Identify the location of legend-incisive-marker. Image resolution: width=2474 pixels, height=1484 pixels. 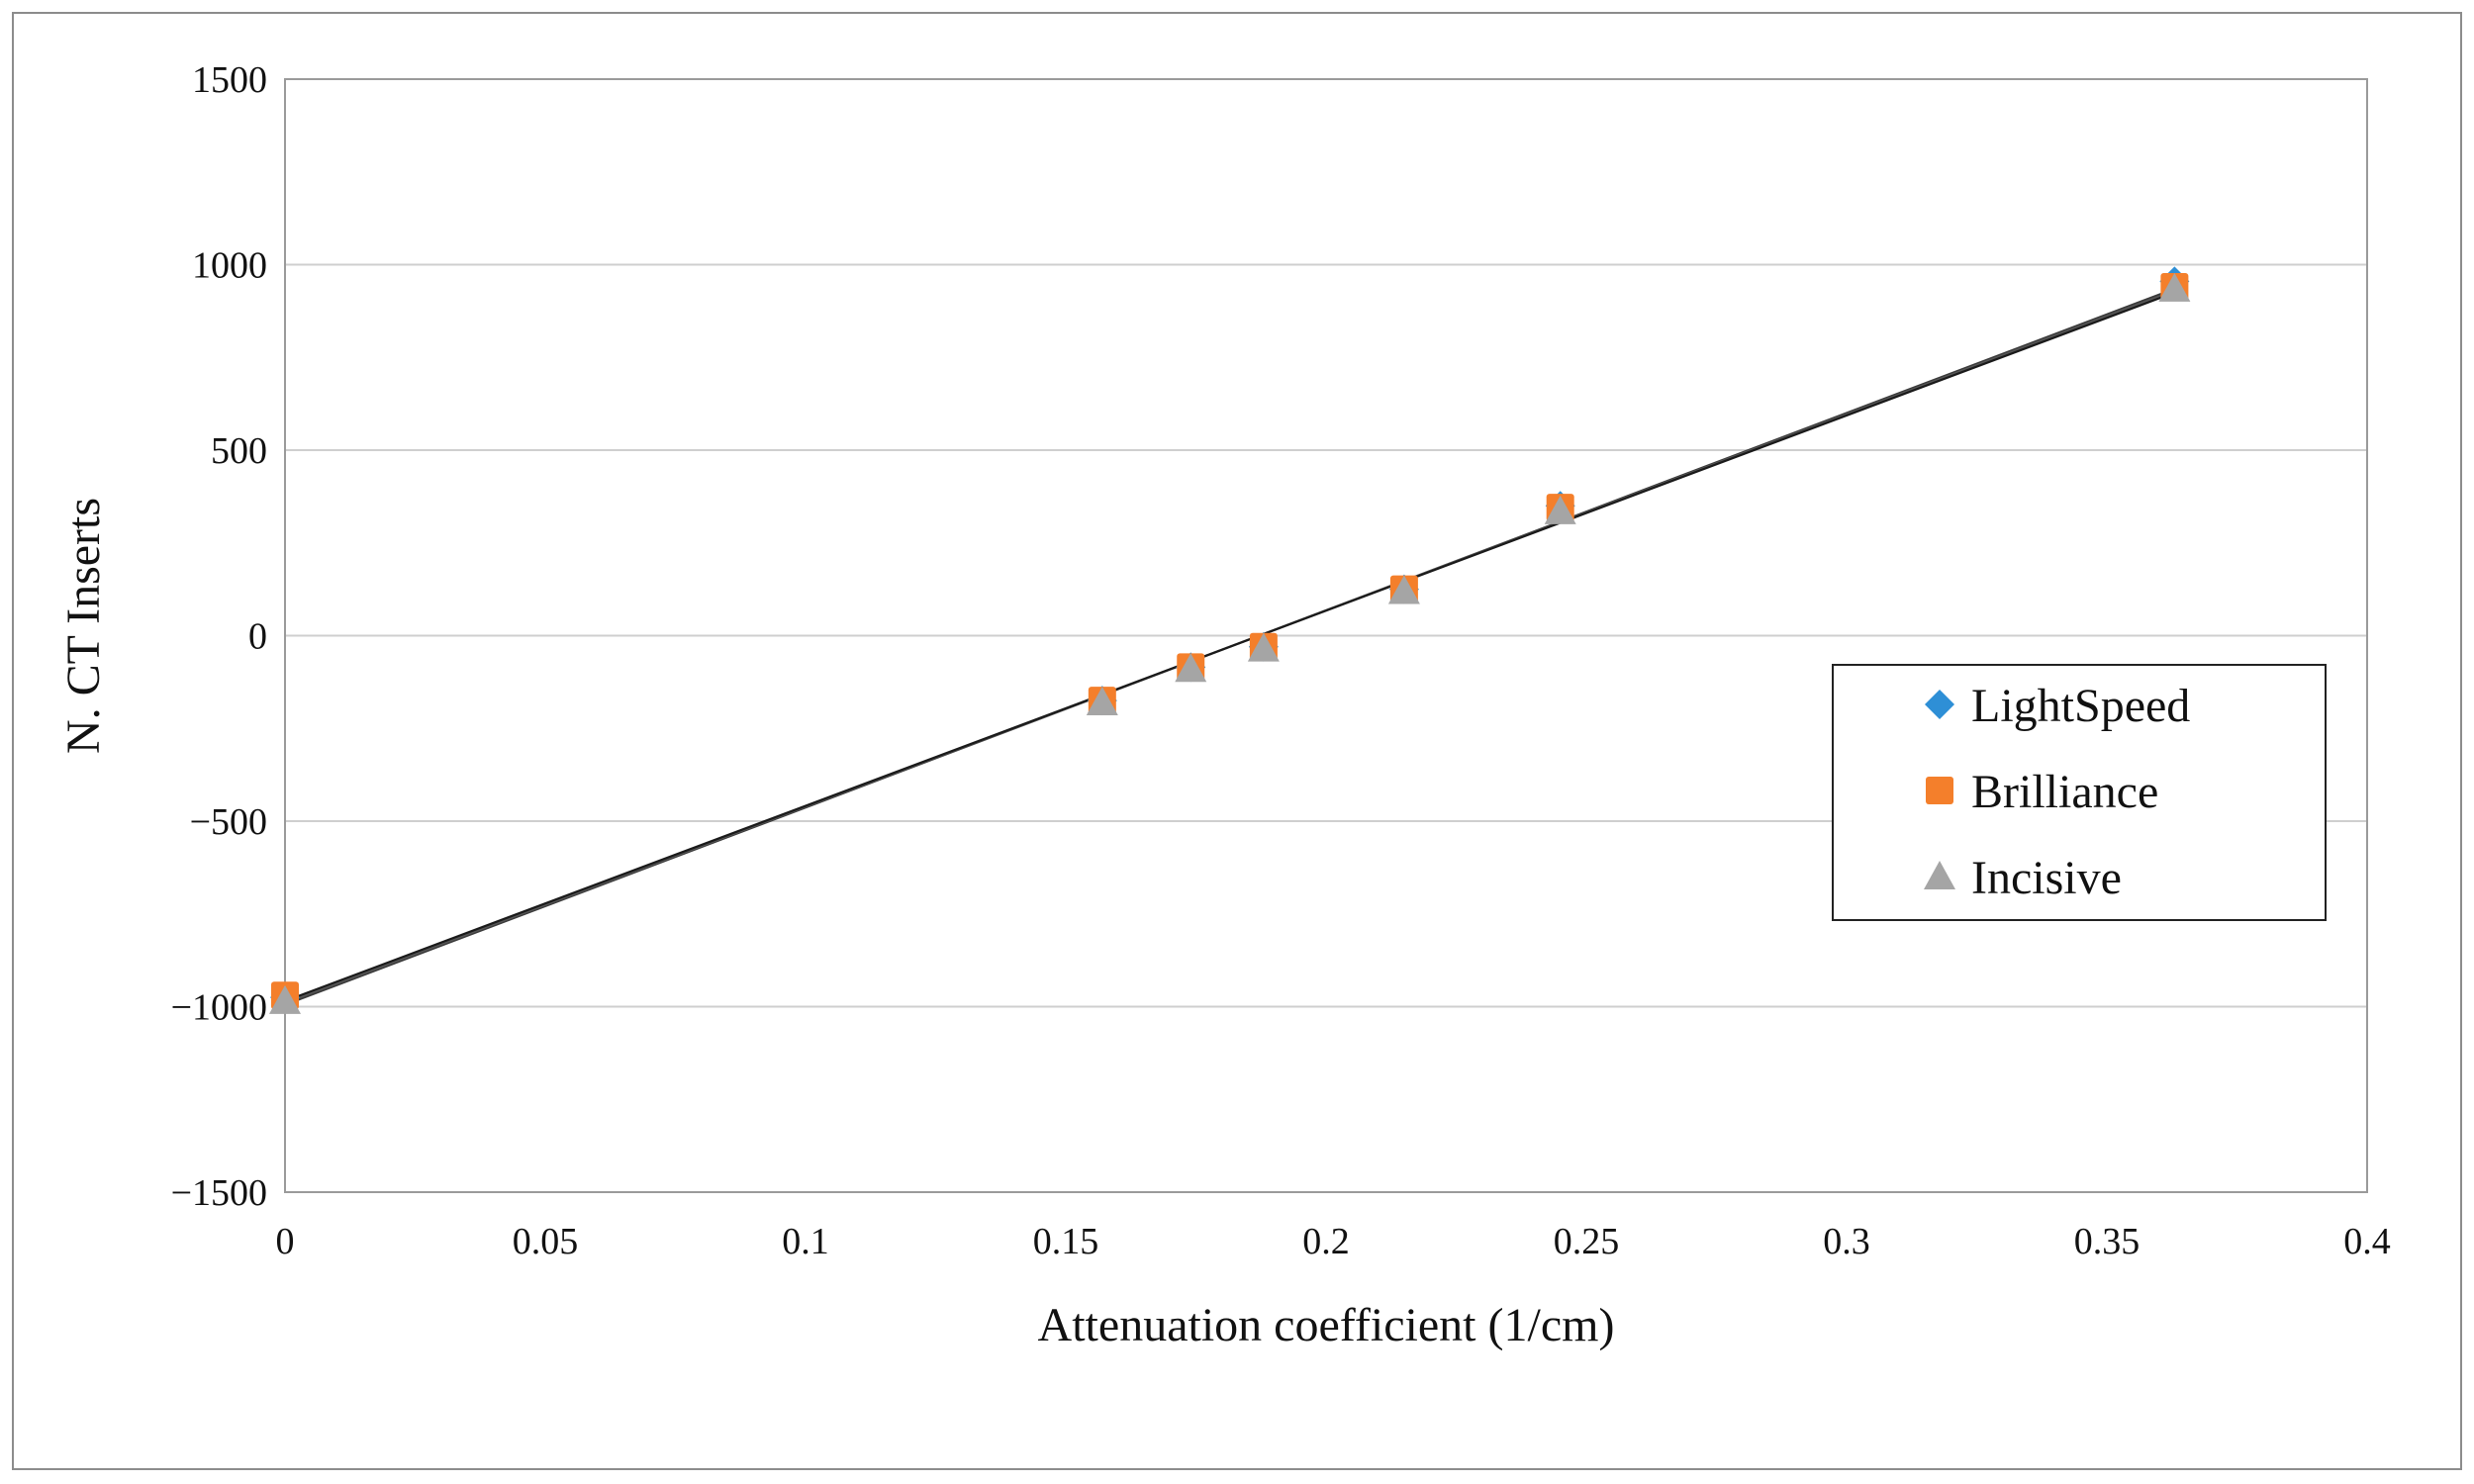
(1940, 875).